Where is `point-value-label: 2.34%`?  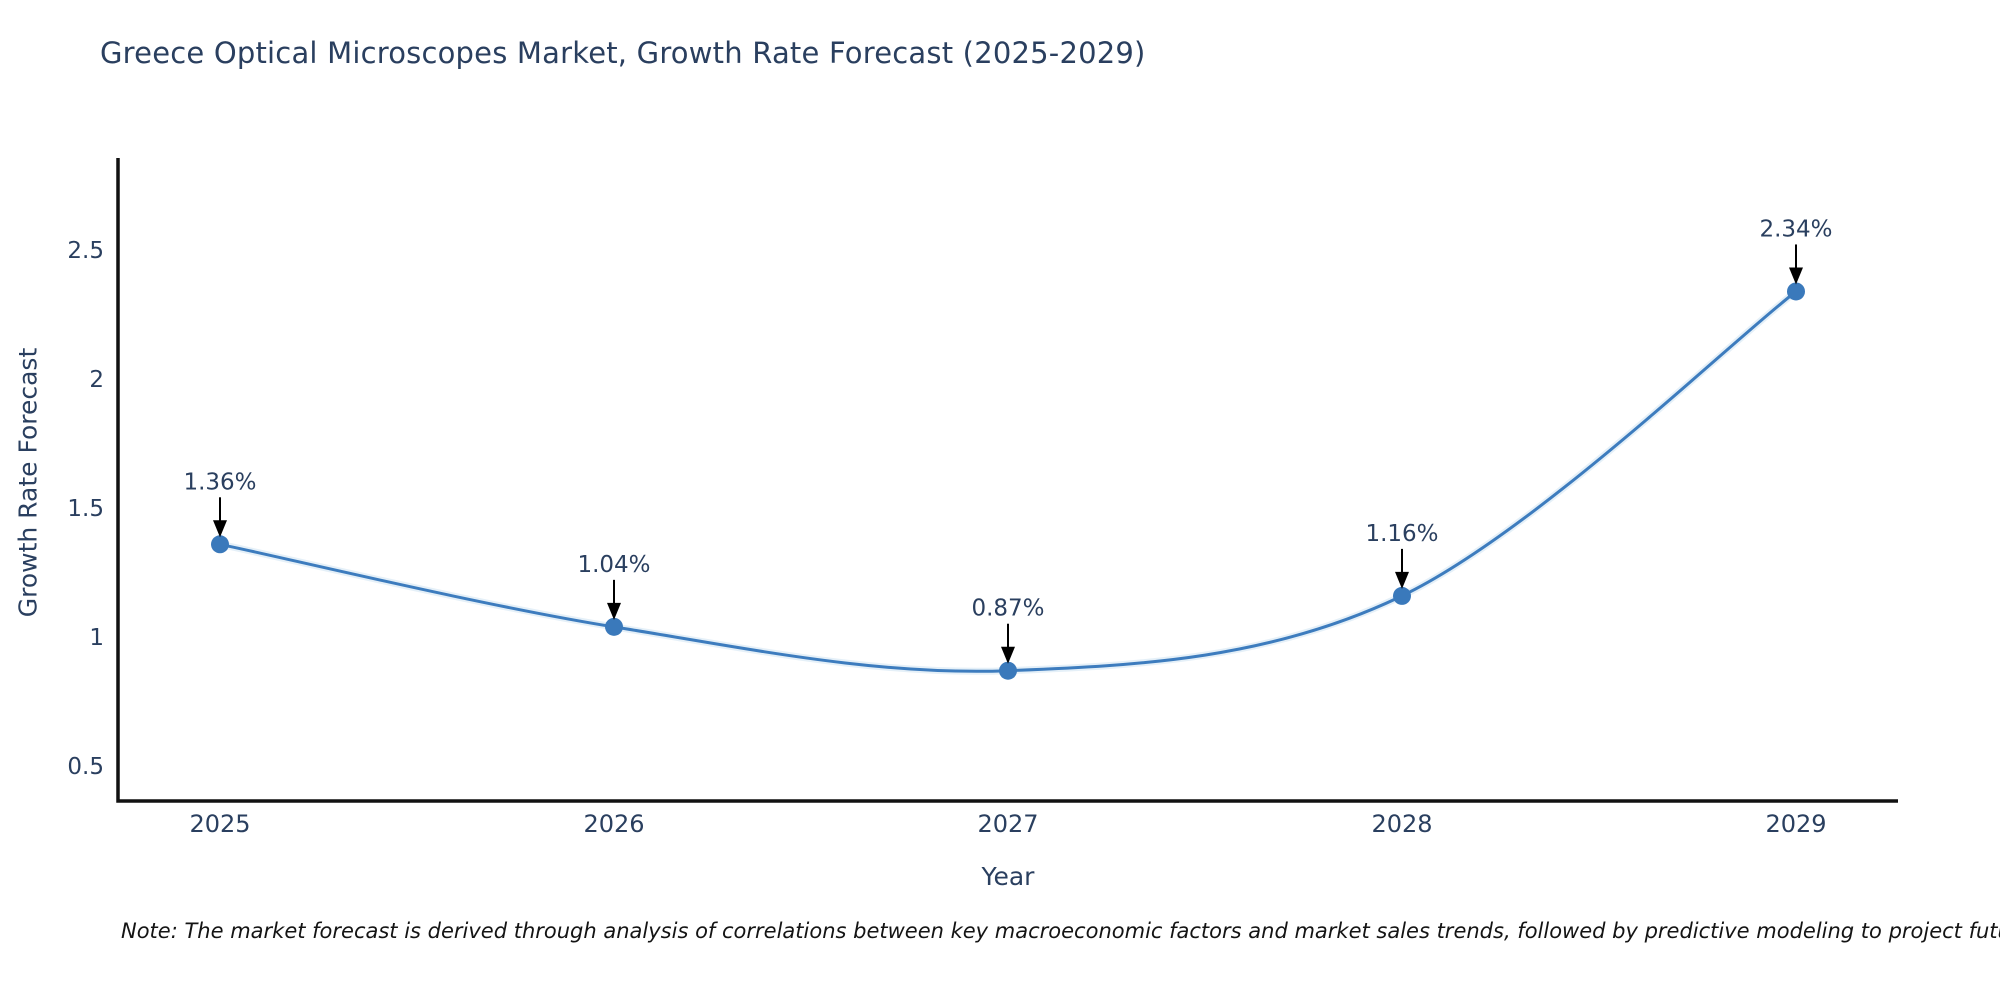
point-value-label: 2.34% is located at coordinates (1795, 229).